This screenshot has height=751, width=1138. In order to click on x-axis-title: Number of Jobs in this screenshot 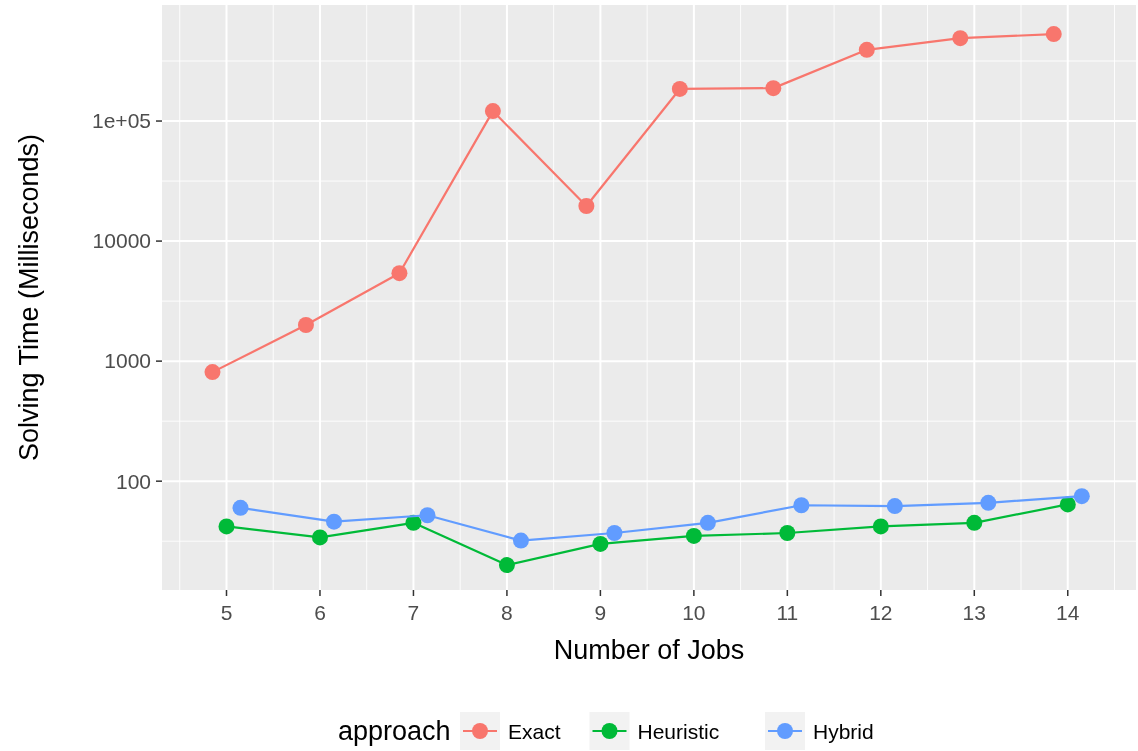, I will do `click(649, 650)`.